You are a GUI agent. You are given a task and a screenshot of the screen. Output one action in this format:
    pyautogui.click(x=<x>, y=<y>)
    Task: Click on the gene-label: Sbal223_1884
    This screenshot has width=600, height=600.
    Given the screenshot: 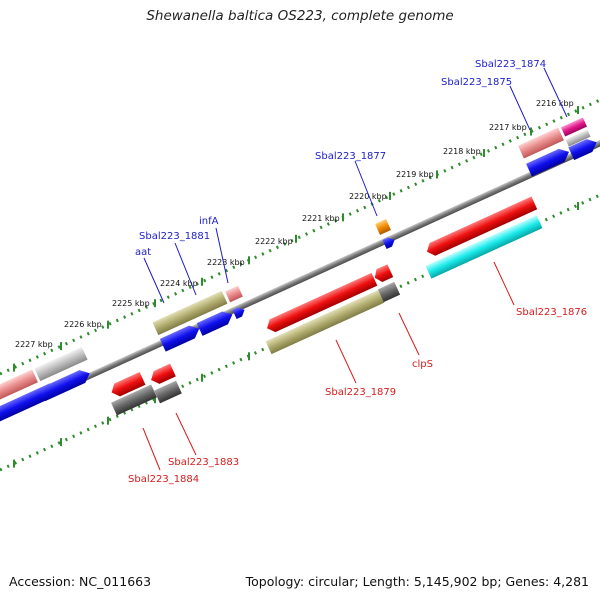 What is the action you would take?
    pyautogui.click(x=163, y=479)
    